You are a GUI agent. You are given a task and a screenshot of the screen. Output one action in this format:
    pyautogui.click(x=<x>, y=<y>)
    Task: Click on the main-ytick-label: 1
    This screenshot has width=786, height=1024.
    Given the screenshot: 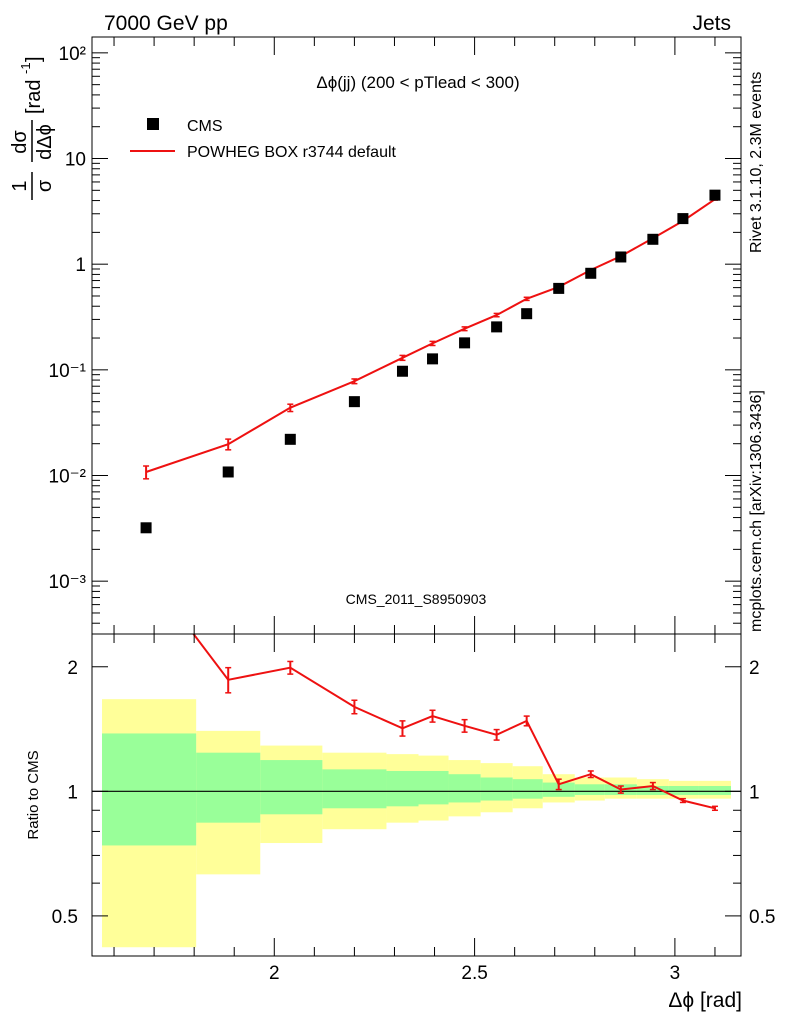 What is the action you would take?
    pyautogui.click(x=80, y=265)
    